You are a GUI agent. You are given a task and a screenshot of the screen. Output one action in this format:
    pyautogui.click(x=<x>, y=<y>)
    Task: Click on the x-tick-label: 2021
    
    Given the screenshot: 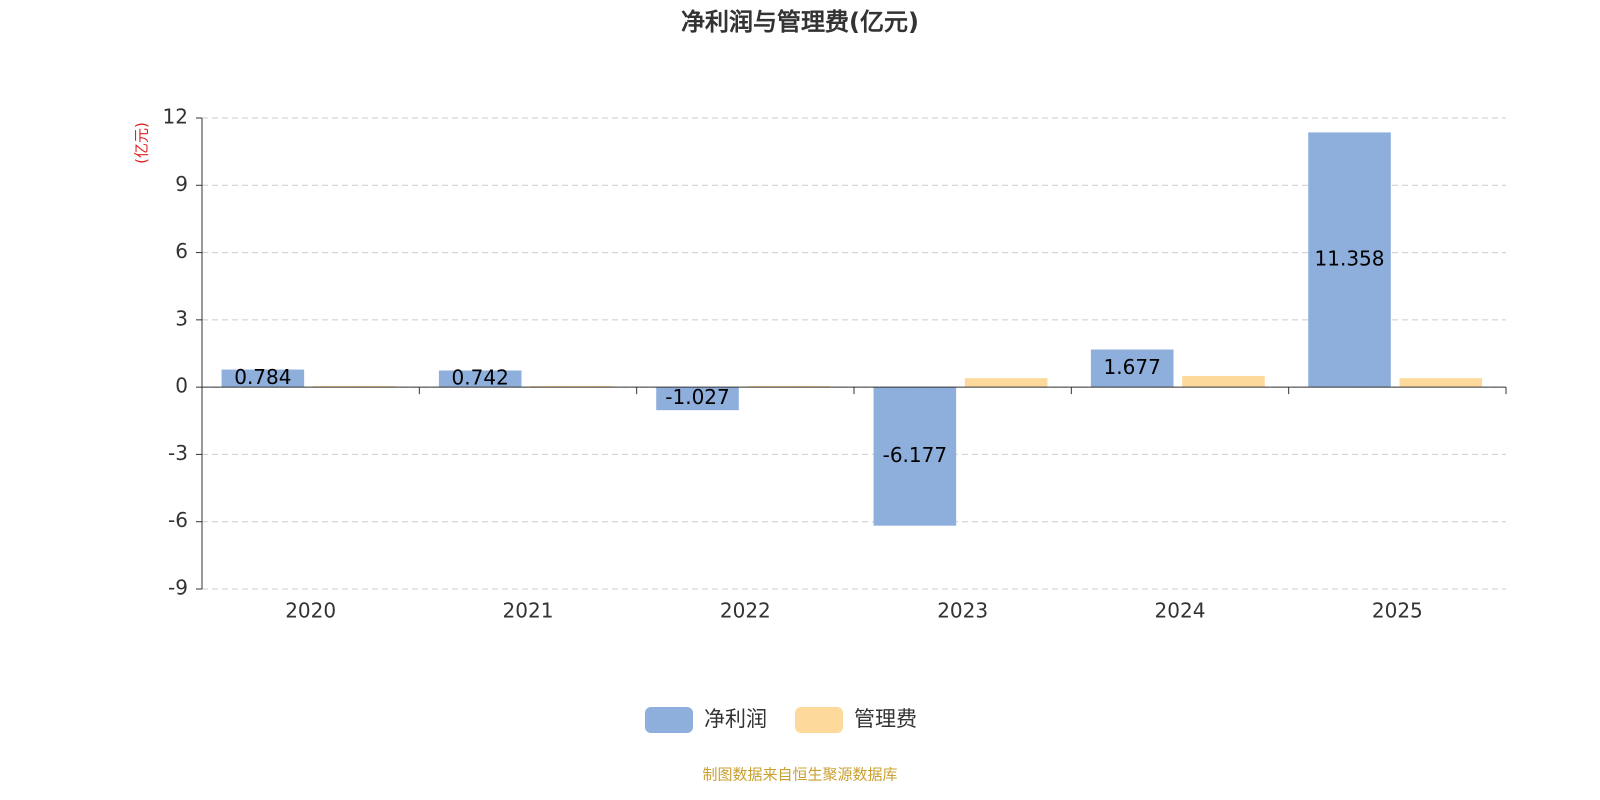 What is the action you would take?
    pyautogui.click(x=528, y=611)
    